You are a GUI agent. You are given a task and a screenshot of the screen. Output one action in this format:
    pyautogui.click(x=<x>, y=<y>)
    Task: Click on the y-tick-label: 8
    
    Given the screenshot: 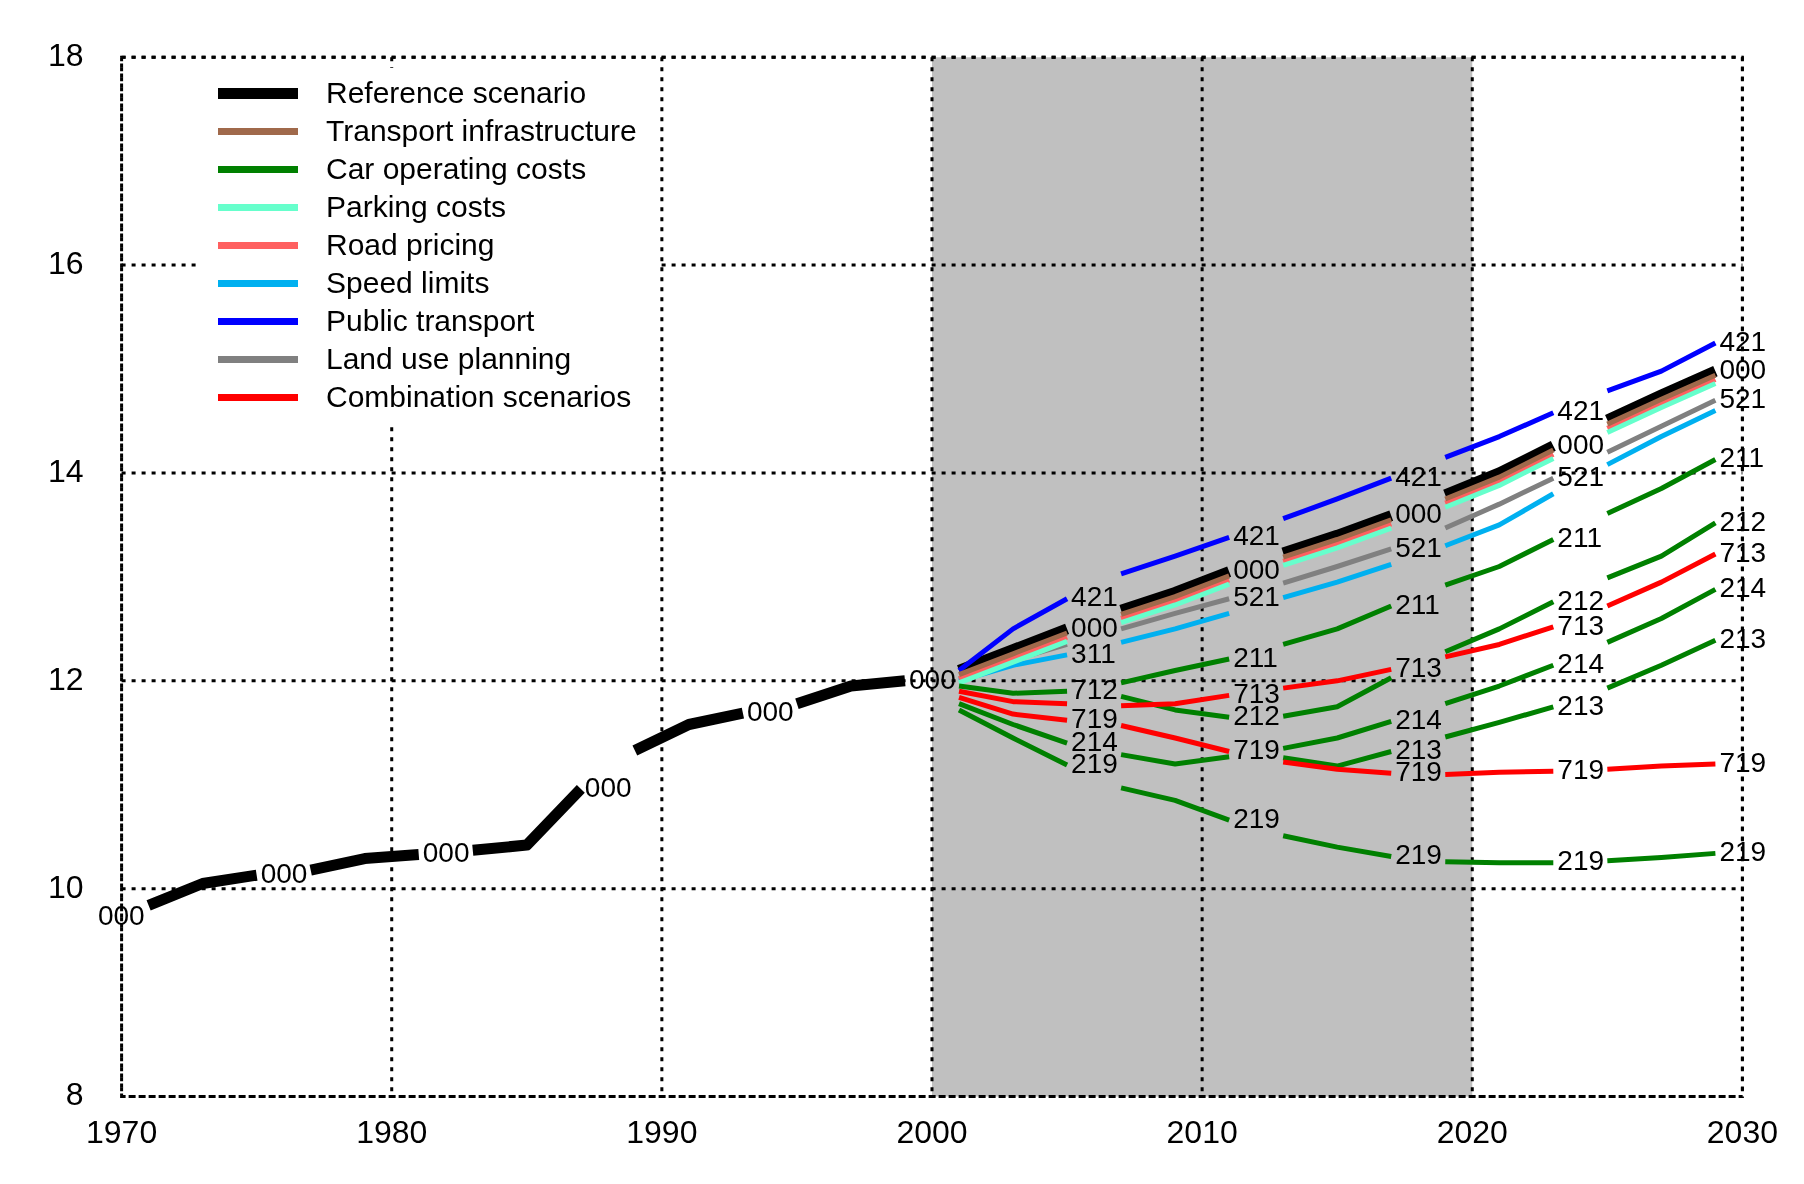 What is the action you would take?
    pyautogui.click(x=74, y=1094)
    